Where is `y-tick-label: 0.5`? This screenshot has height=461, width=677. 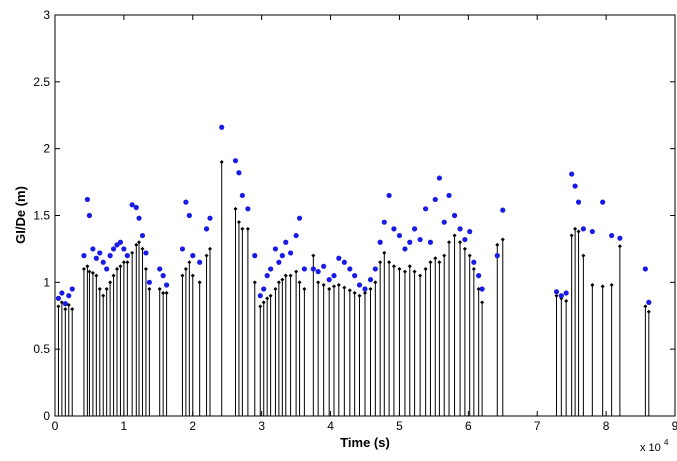 y-tick-label: 0.5 is located at coordinates (41, 349).